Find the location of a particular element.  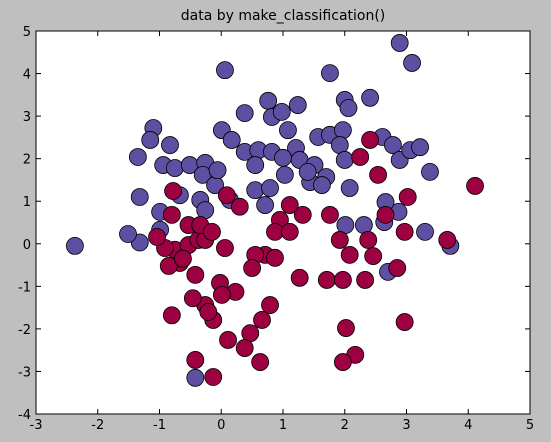

y-tick-label: 0 is located at coordinates (27, 245).